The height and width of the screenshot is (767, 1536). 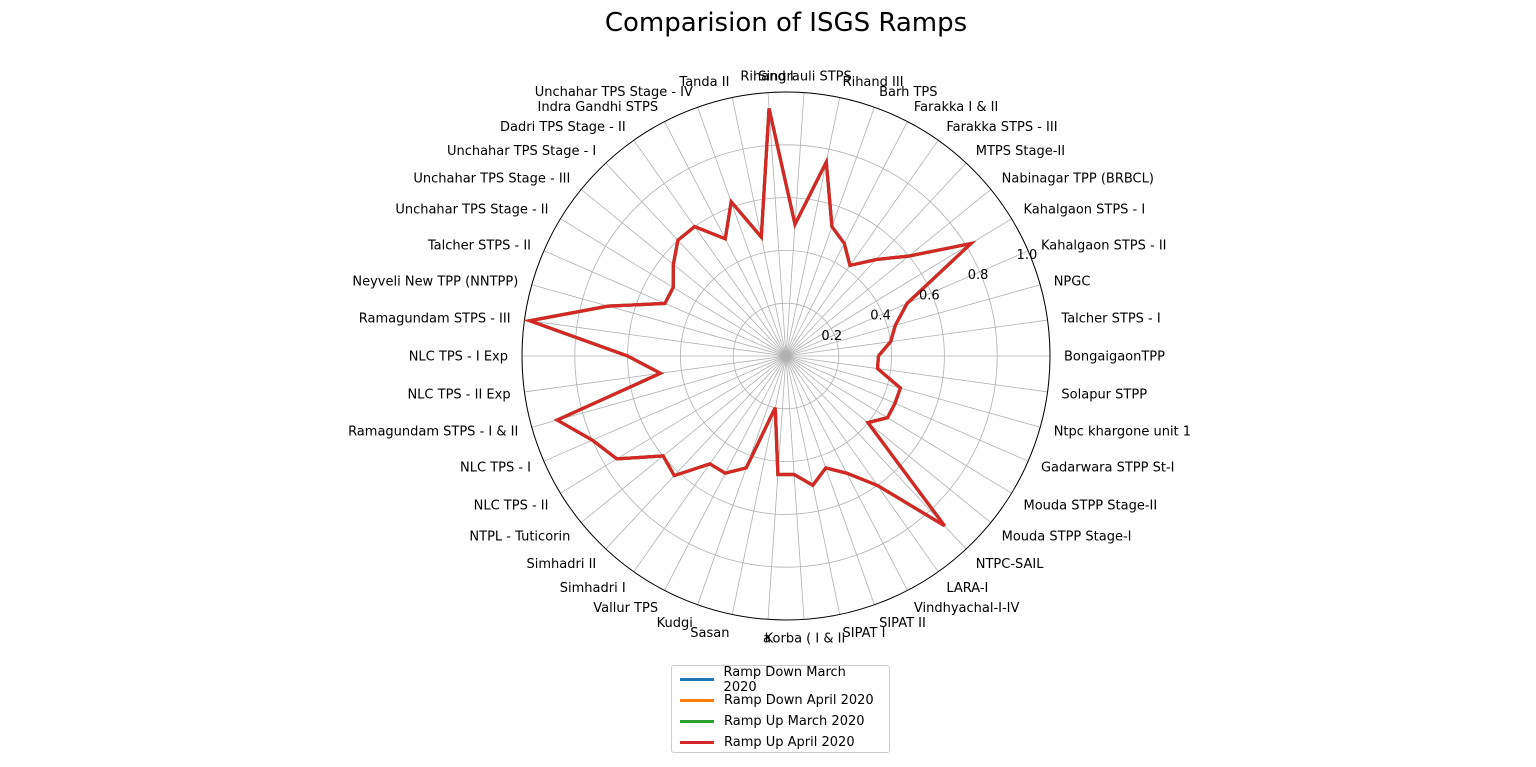 What do you see at coordinates (794, 721) in the screenshot?
I see `legend-label-ramp-up-march: Ramp Up March 2020` at bounding box center [794, 721].